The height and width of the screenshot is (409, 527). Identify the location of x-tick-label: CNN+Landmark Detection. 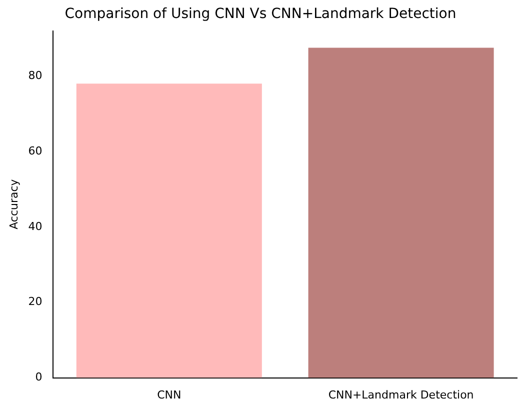
(401, 395).